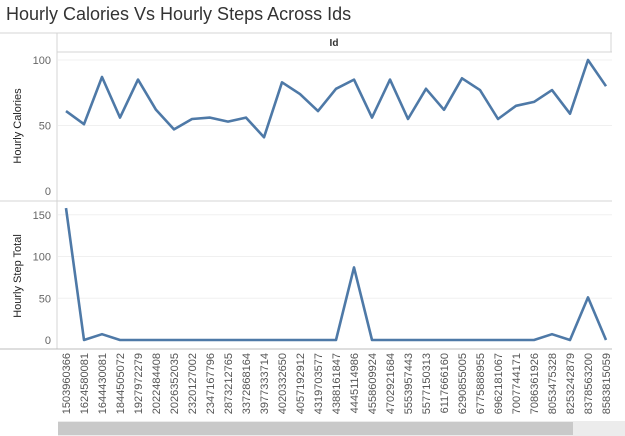 The width and height of the screenshot is (625, 436). Describe the element at coordinates (499, 383) in the screenshot. I see `x-tick-label: 6962181067` at that location.